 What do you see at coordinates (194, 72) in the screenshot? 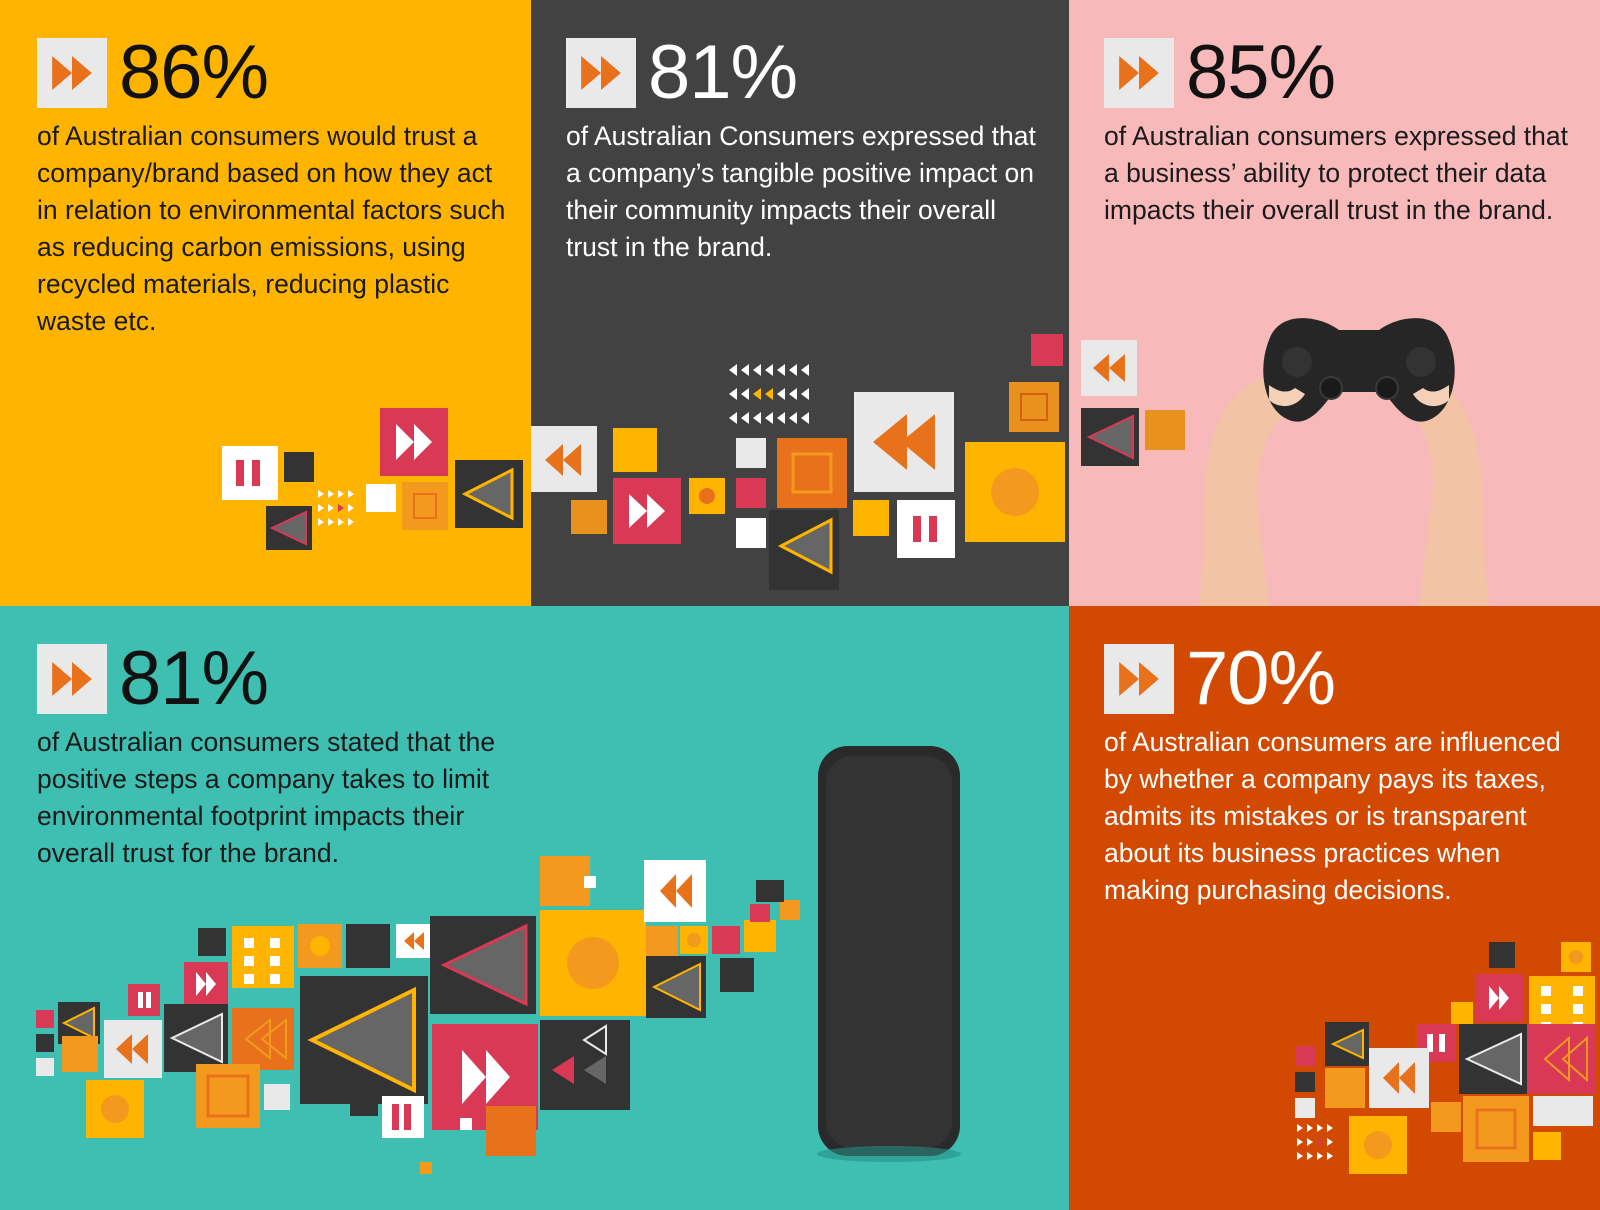
I see `stat-value: 86%` at bounding box center [194, 72].